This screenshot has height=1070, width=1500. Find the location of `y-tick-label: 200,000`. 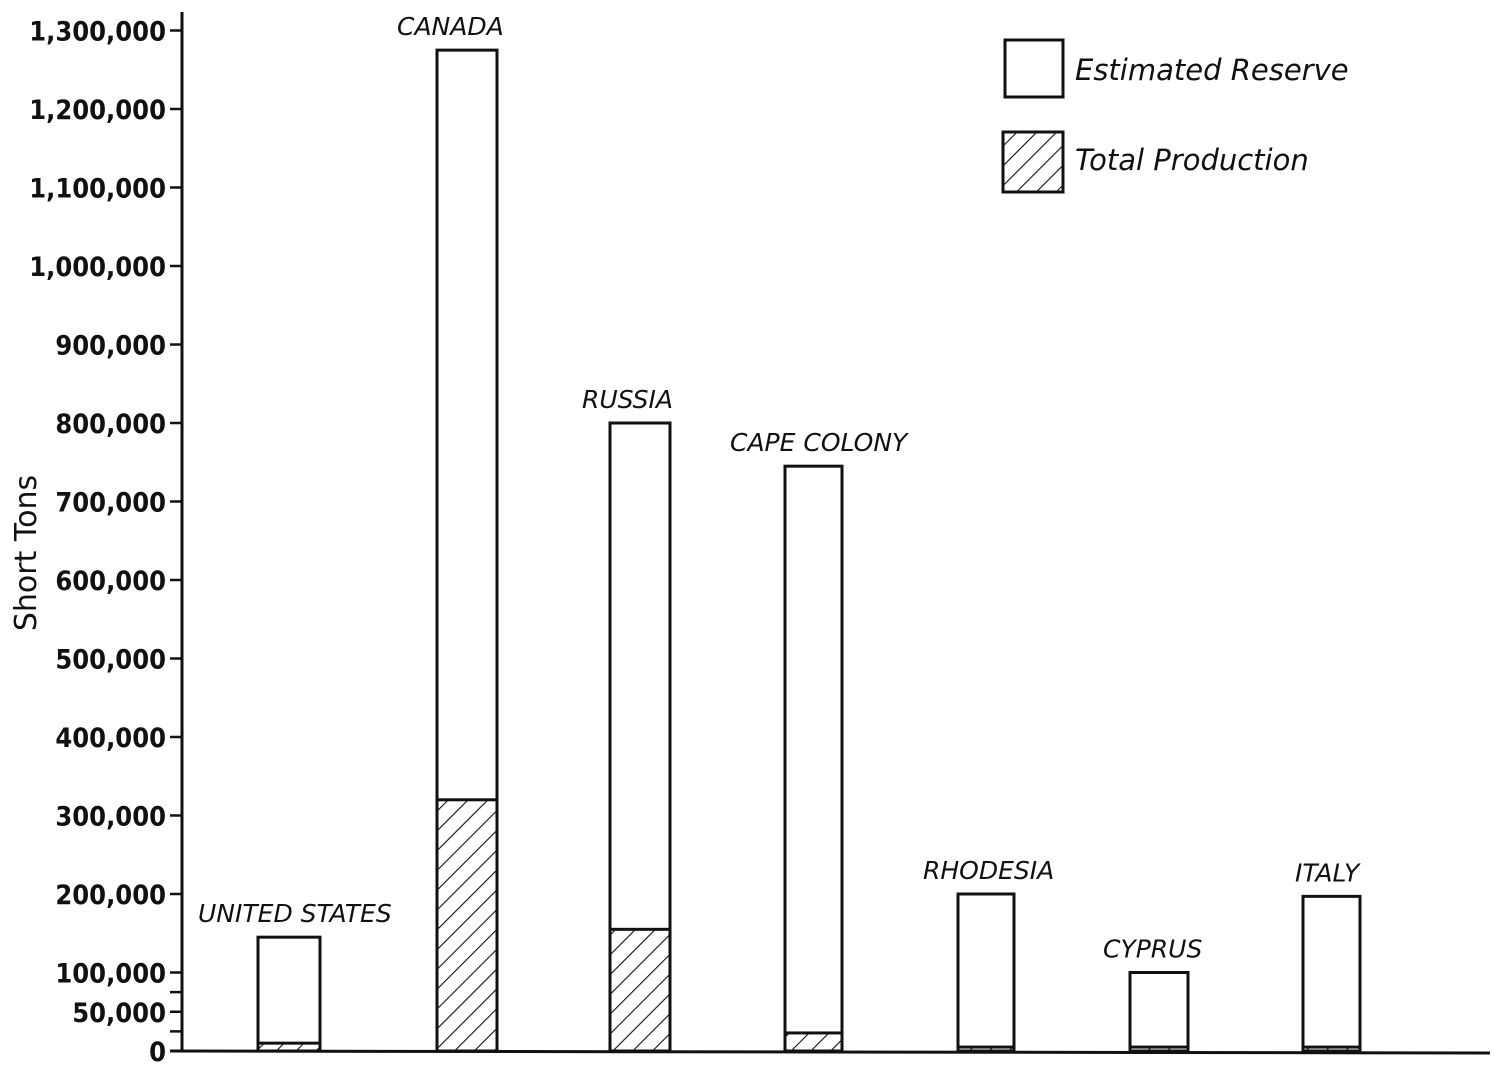

y-tick-label: 200,000 is located at coordinates (110, 895).